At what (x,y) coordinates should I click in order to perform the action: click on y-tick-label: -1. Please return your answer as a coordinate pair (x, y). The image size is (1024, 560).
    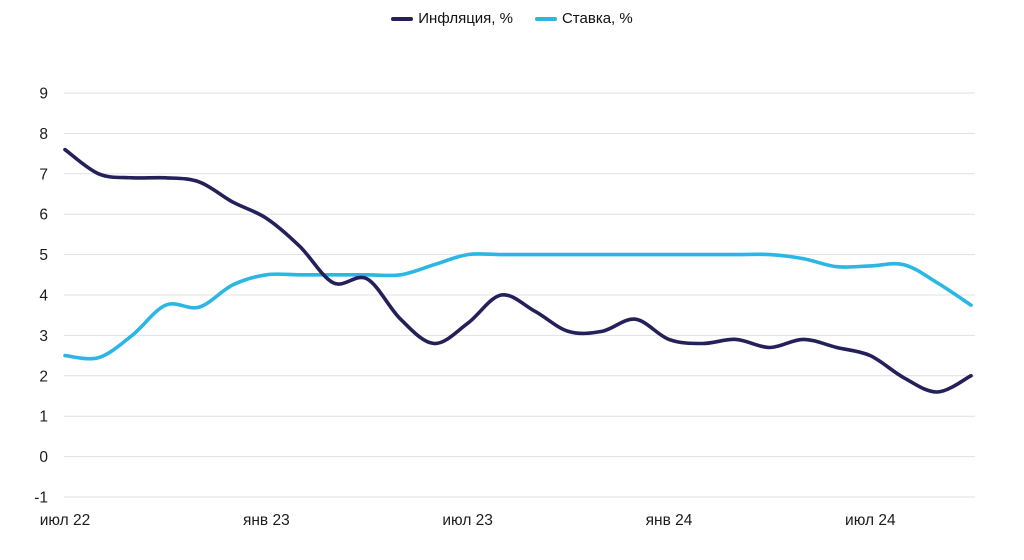
    Looking at the image, I should click on (41, 498).